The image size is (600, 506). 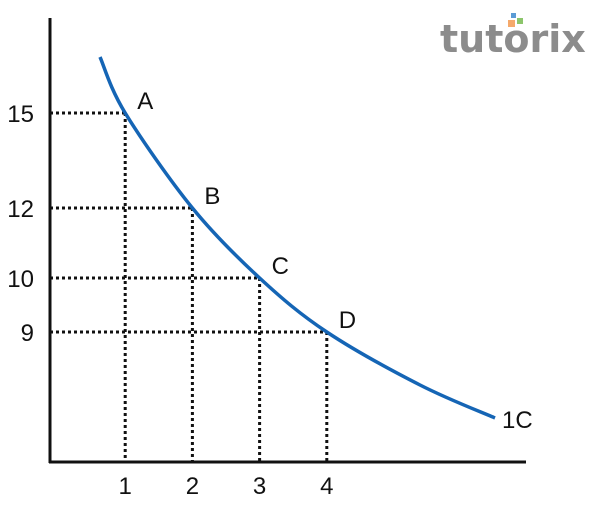 I want to click on point-label-B: B, so click(x=212, y=196).